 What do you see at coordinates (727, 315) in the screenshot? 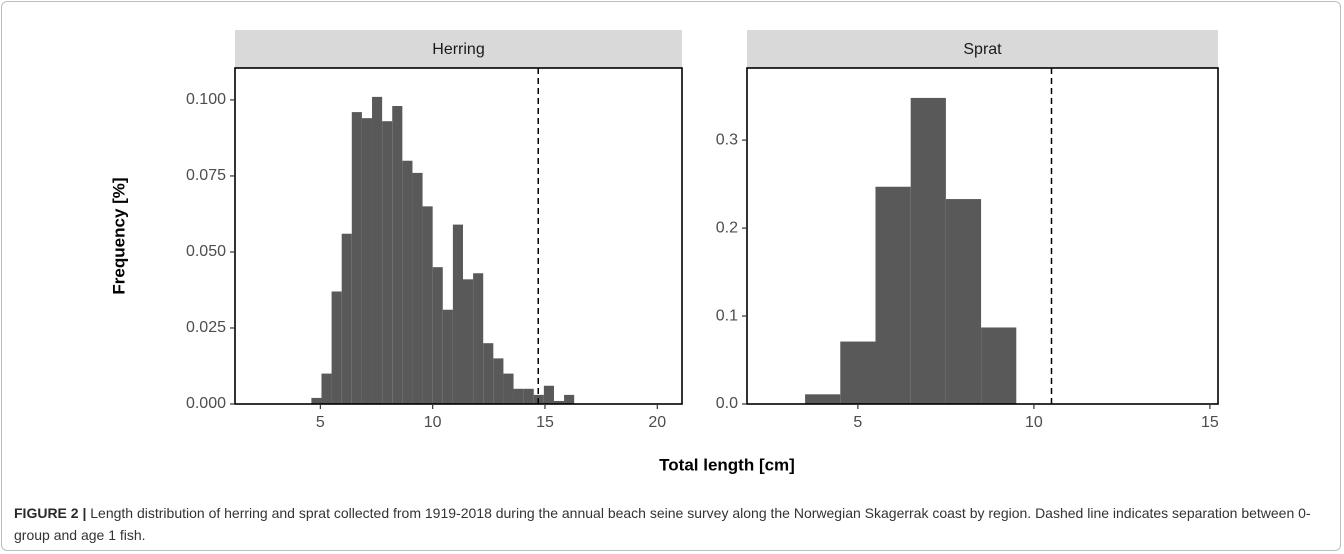
I see `y-tick-label: 0.1` at bounding box center [727, 315].